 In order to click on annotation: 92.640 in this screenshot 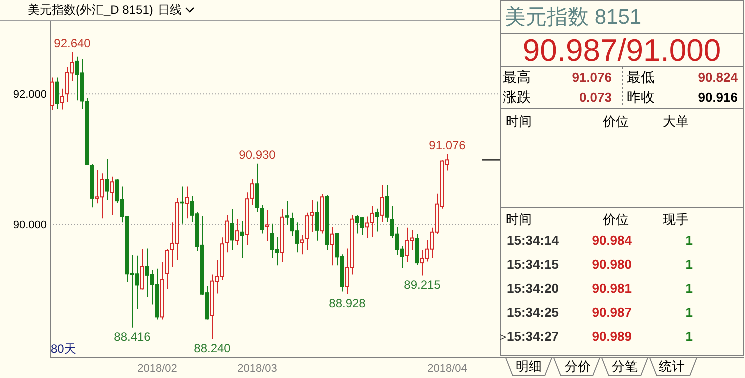, I will do `click(73, 43)`.